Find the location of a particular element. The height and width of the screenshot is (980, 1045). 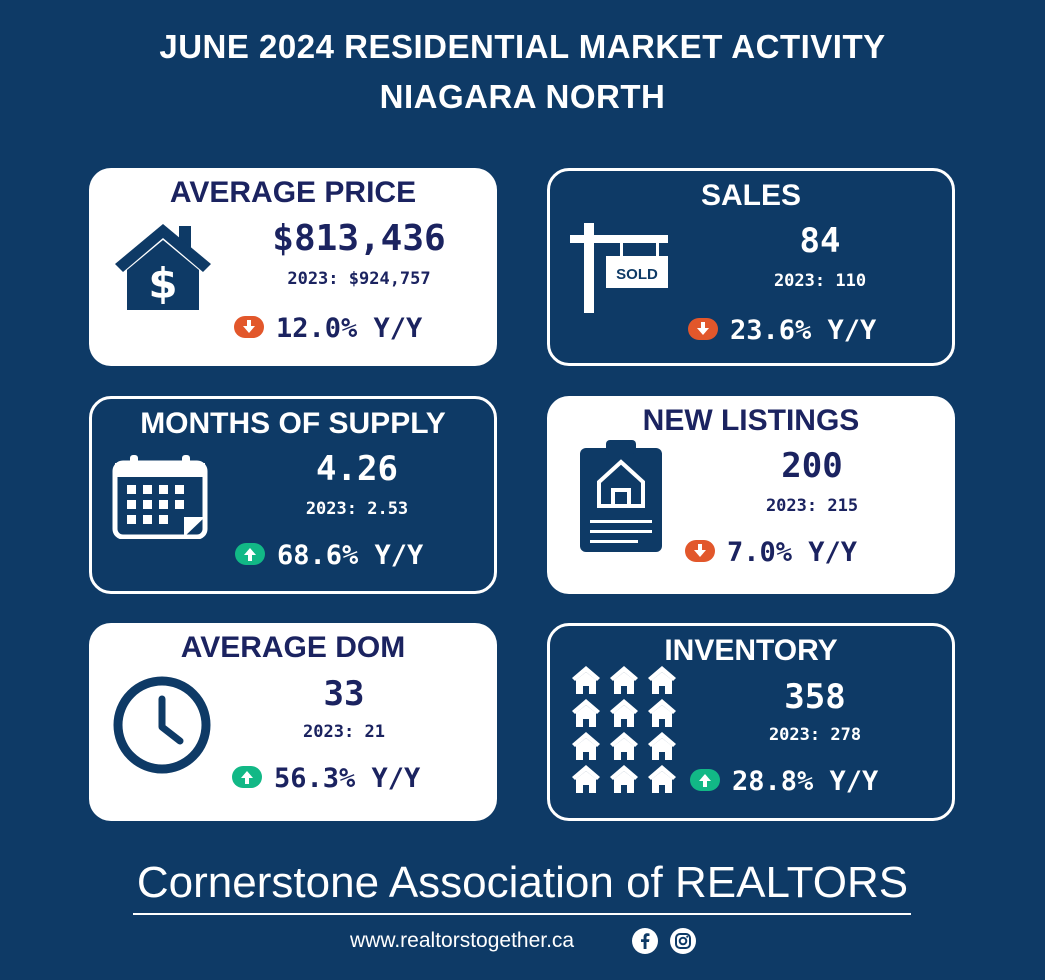

months-of-supply-yoy: 68.6% Y/Y is located at coordinates (329, 555).